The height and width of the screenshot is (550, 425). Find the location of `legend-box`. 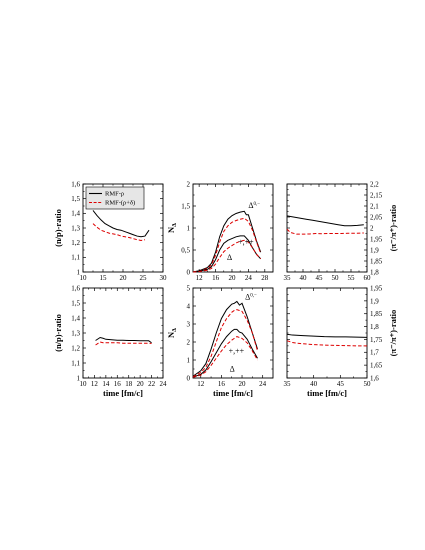

legend-box is located at coordinates (115, 198).